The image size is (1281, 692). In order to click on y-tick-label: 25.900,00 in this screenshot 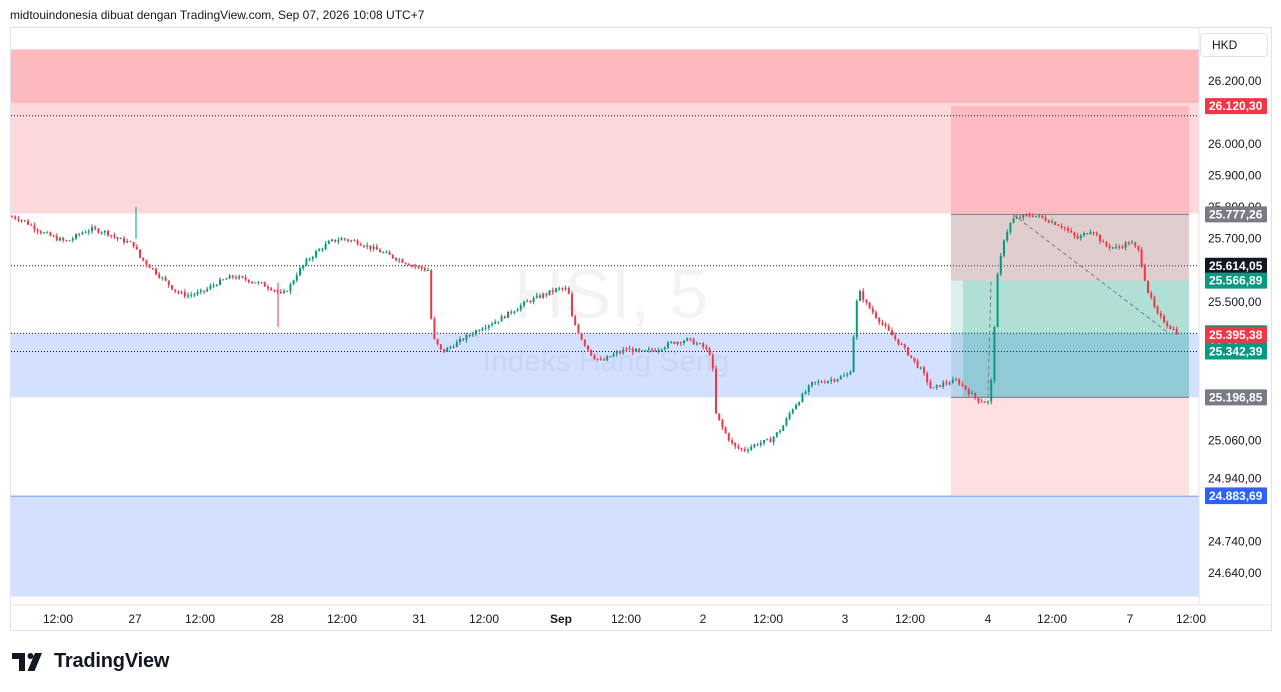, I will do `click(1235, 176)`.